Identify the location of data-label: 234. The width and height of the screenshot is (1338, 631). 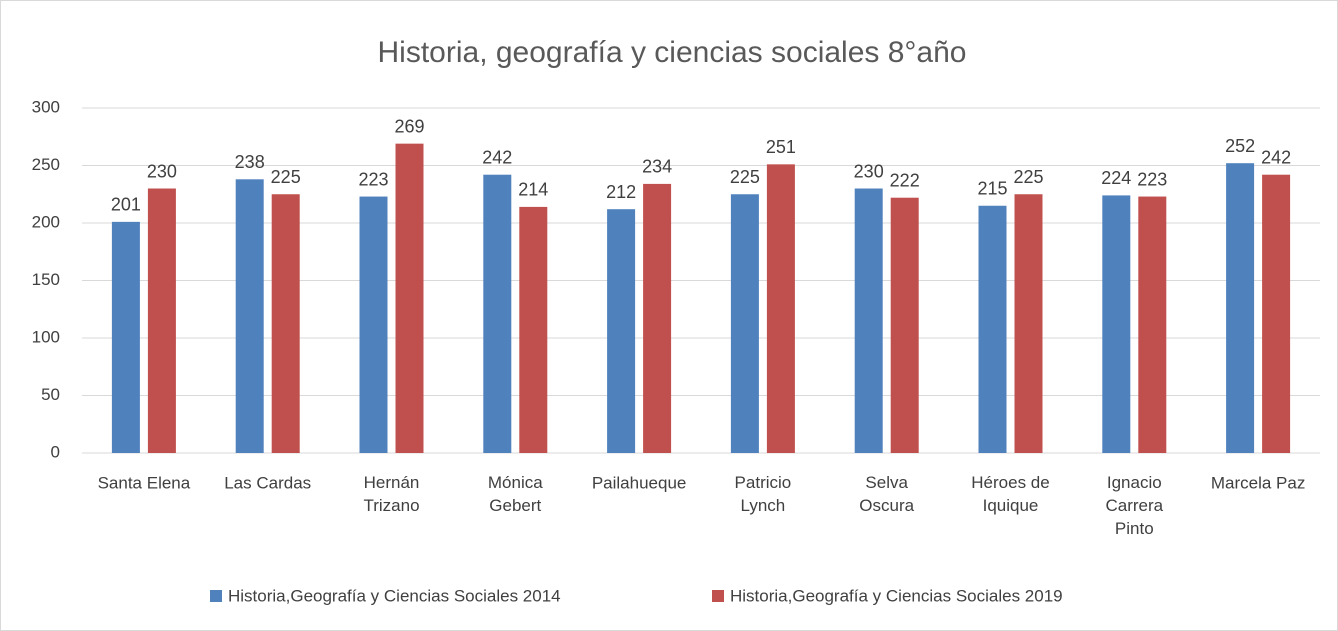
(657, 167).